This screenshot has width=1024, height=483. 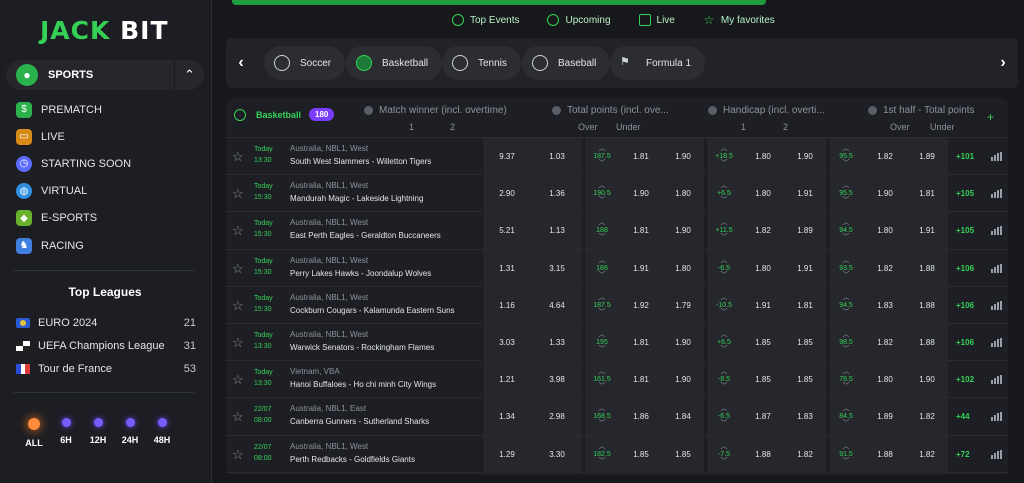 What do you see at coordinates (805, 268) in the screenshot?
I see `odd-handicap-2: 1.91` at bounding box center [805, 268].